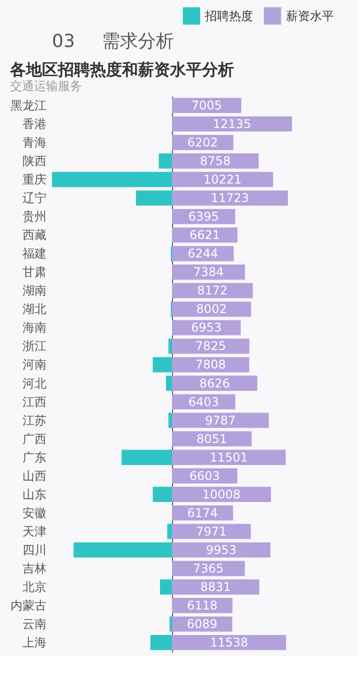 The image size is (364, 681). Describe the element at coordinates (229, 643) in the screenshot. I see `data-label: 11538` at that location.